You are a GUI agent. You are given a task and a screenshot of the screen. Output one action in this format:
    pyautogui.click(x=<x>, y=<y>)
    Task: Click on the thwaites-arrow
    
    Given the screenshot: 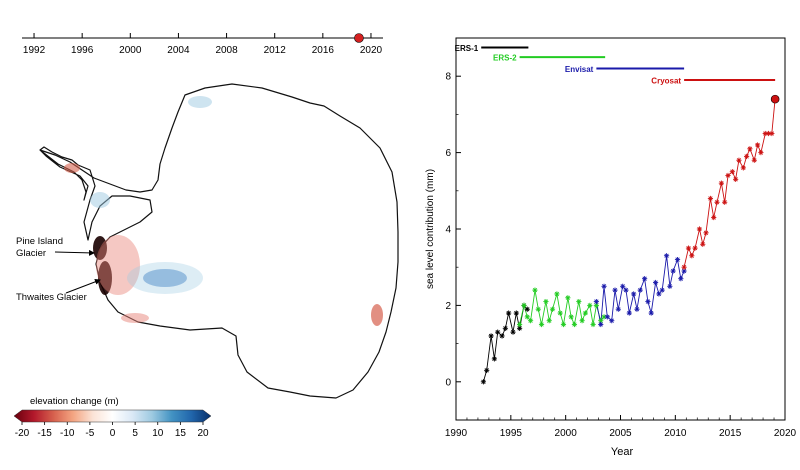 What is the action you would take?
    pyautogui.click(x=83, y=286)
    